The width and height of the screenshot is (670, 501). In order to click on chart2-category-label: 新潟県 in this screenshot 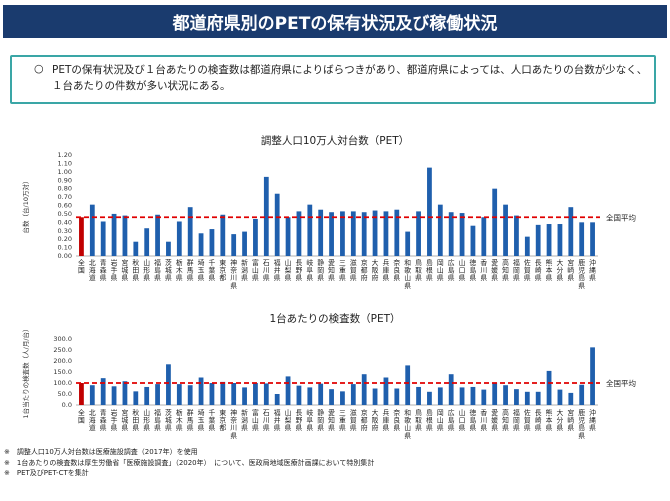, I will do `click(244, 420)`.